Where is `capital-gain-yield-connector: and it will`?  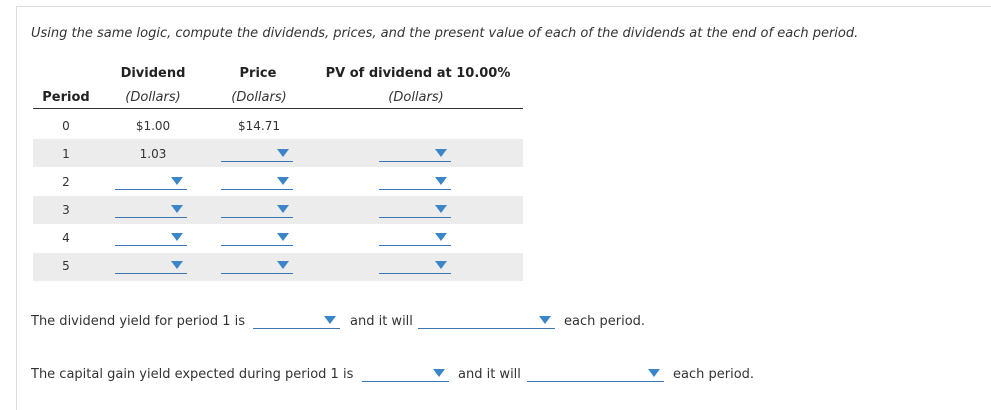 capital-gain-yield-connector: and it will is located at coordinates (489, 374).